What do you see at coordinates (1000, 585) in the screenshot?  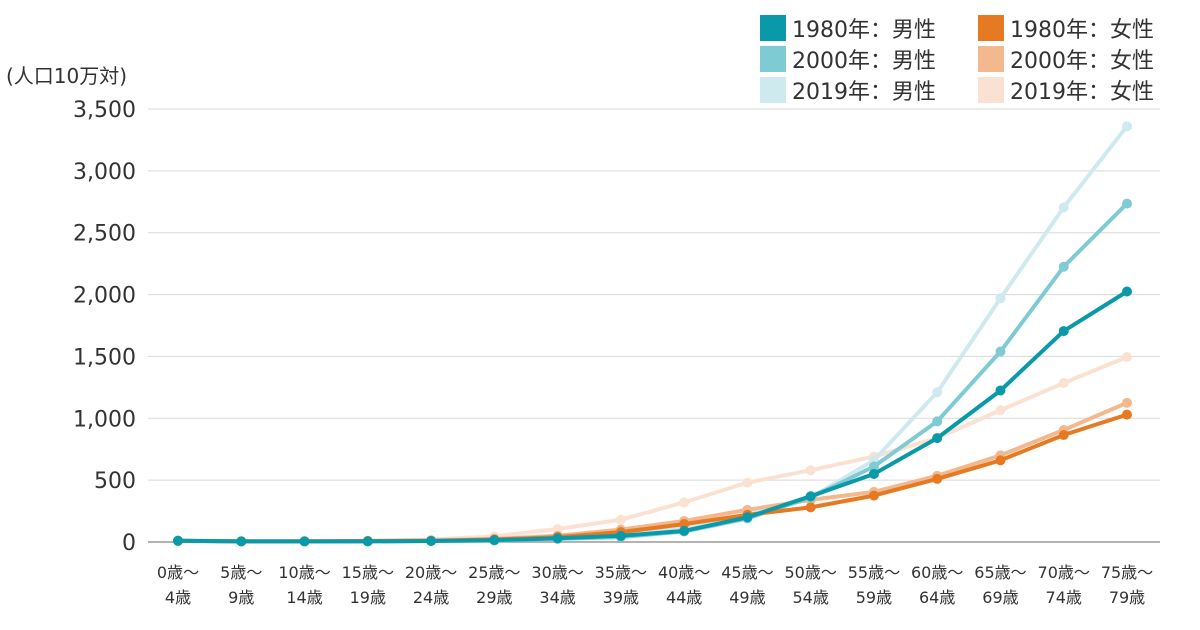 I see `x-tick-label: 65歳～ 69歳` at bounding box center [1000, 585].